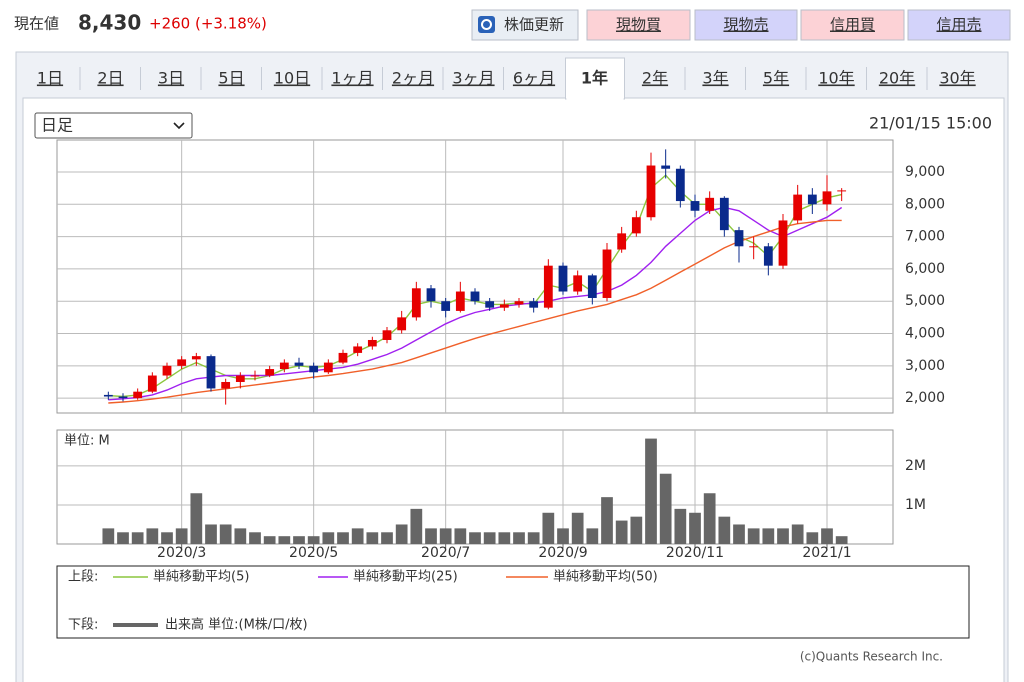 The width and height of the screenshot is (1024, 682). Describe the element at coordinates (534, 25) in the screenshot. I see `button-label: 株価更新` at that location.